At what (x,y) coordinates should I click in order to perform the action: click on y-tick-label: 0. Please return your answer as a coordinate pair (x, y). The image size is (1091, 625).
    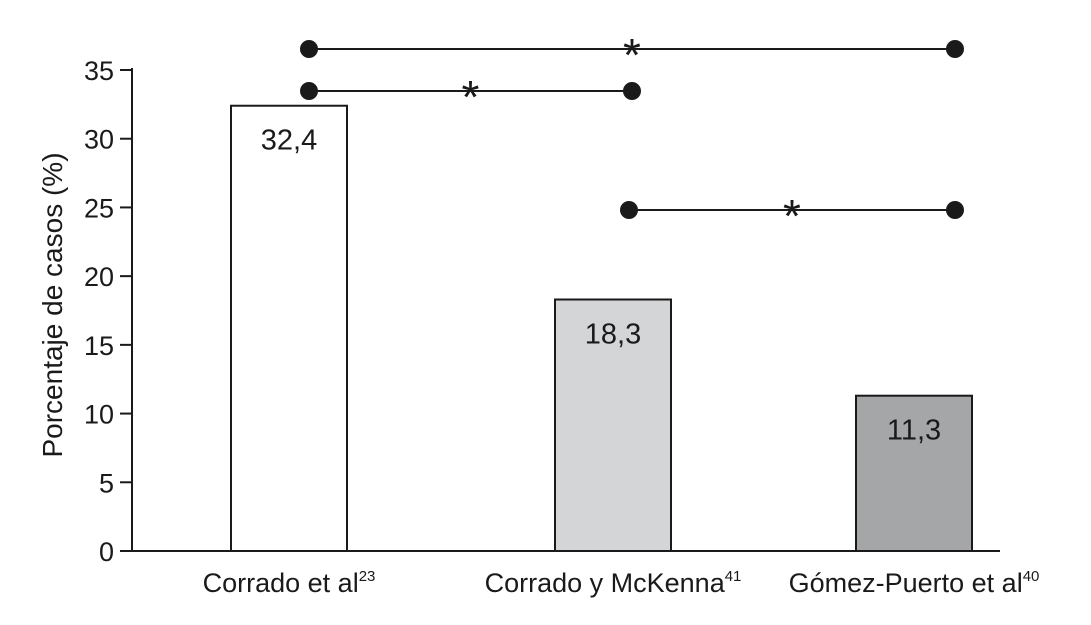
    Looking at the image, I should click on (106, 552).